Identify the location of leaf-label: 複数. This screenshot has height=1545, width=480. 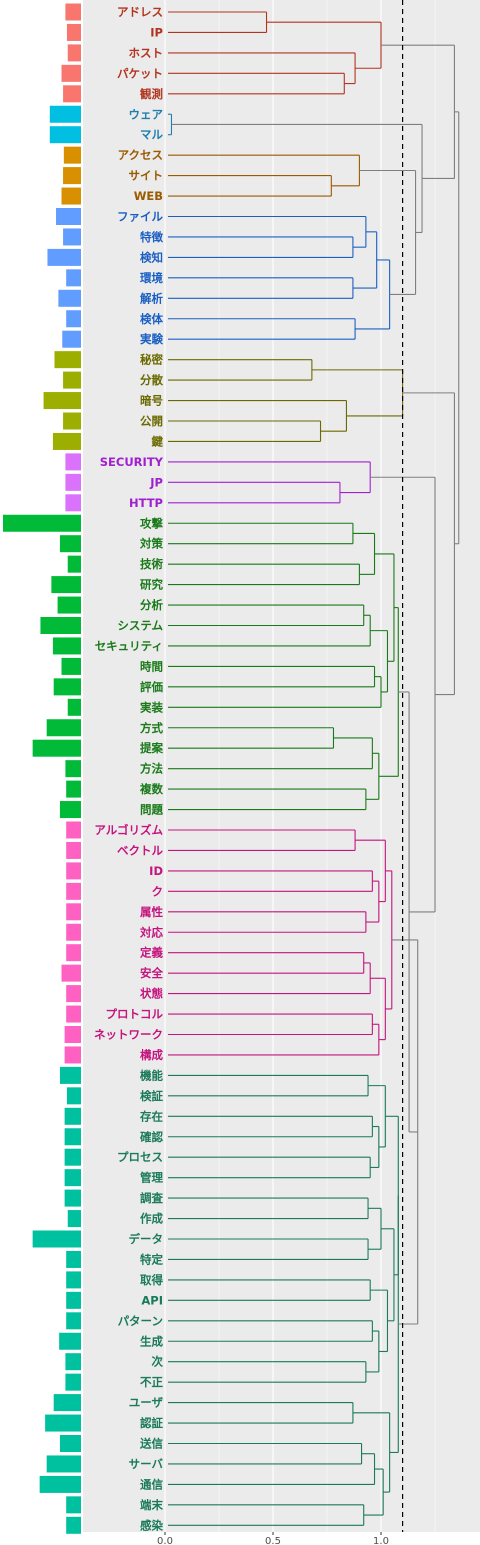
(151, 789).